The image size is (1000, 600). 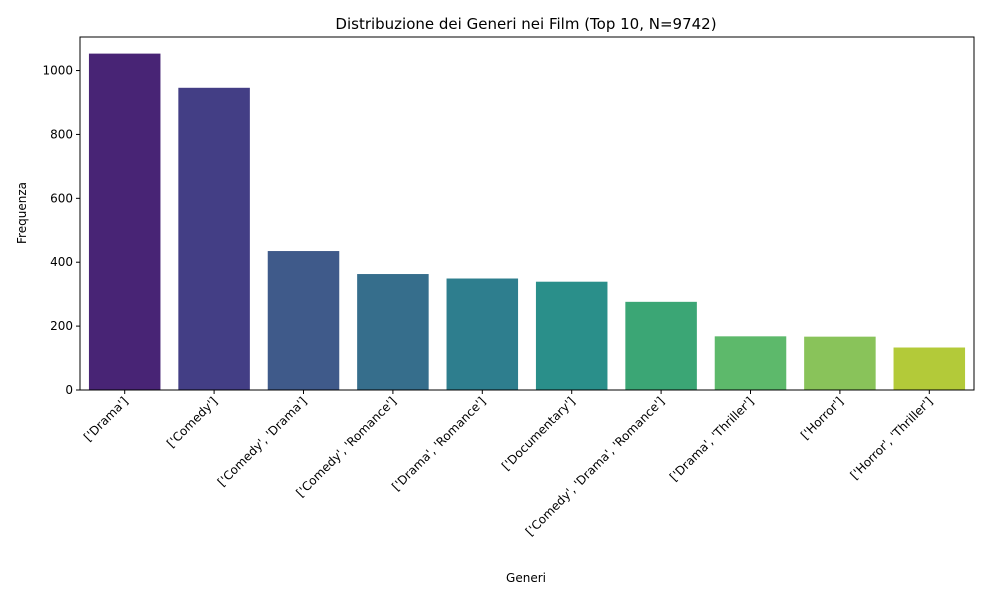 What do you see at coordinates (69, 390) in the screenshot?
I see `y-tick-label-0: 0` at bounding box center [69, 390].